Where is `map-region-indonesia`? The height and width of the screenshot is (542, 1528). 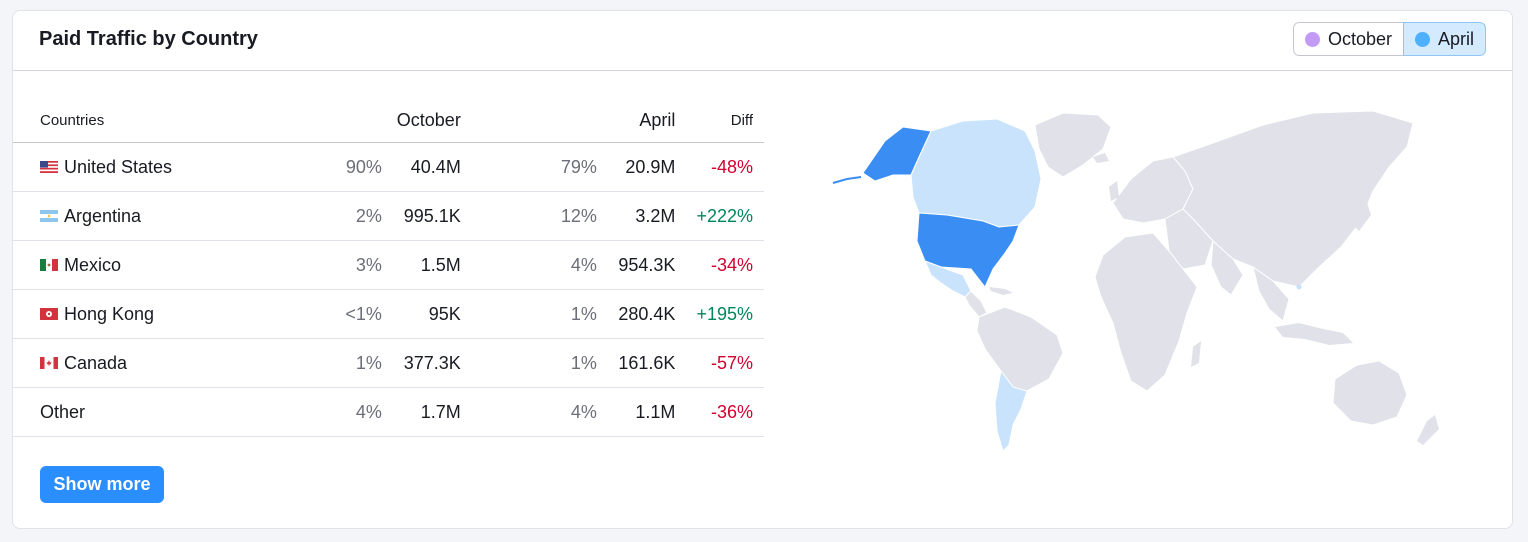
map-region-indonesia is located at coordinates (1314, 334).